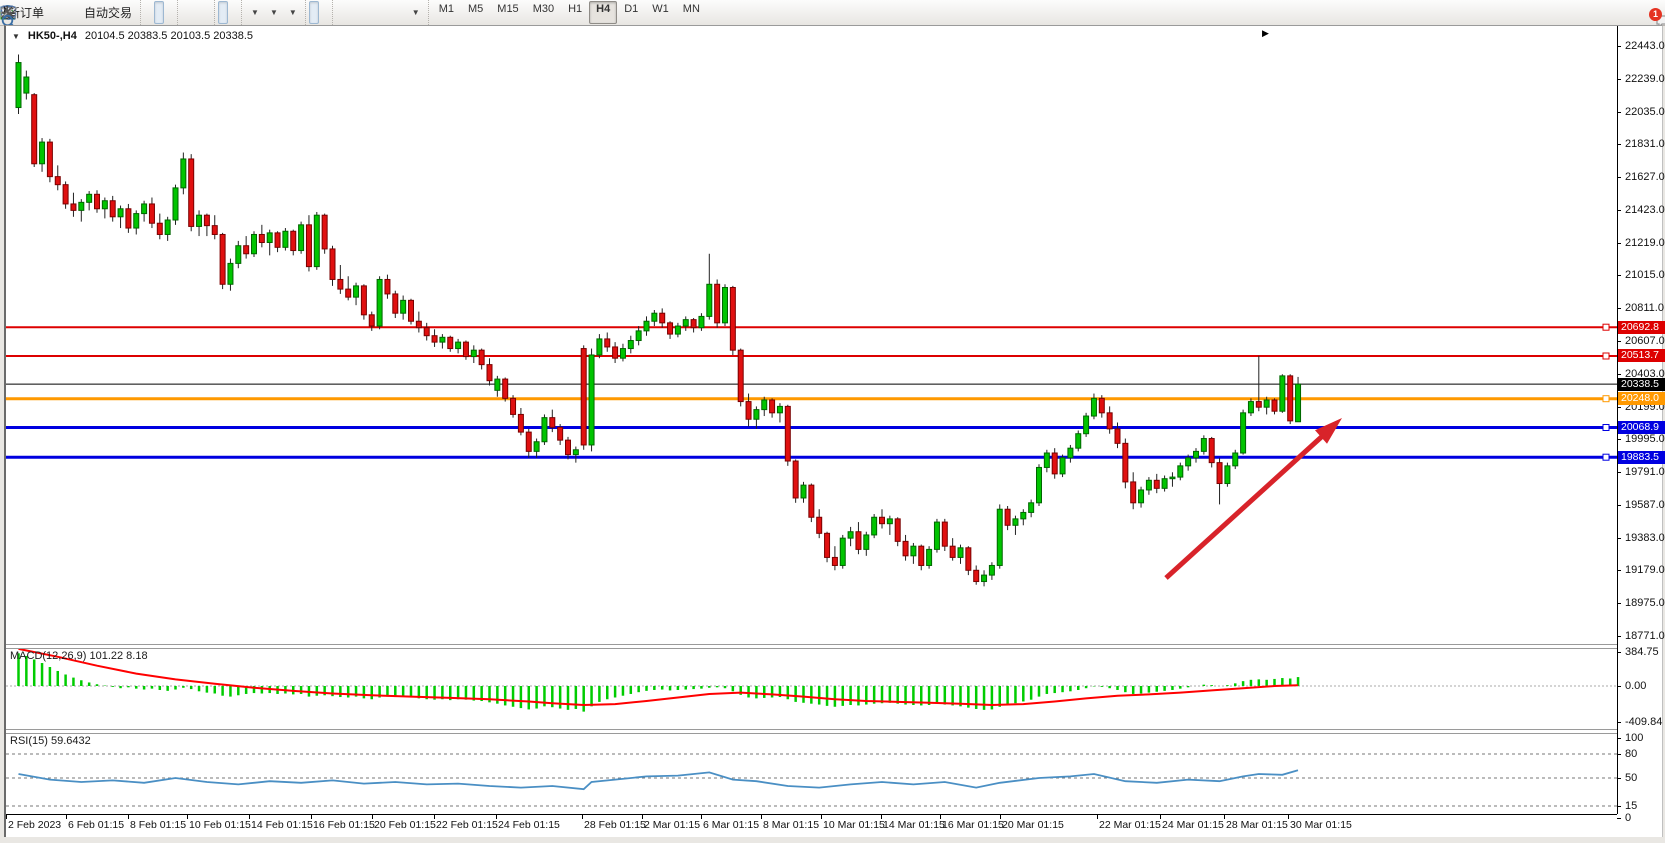 This screenshot has width=1665, height=843. I want to click on templates-button: ▼, so click(151, 12).